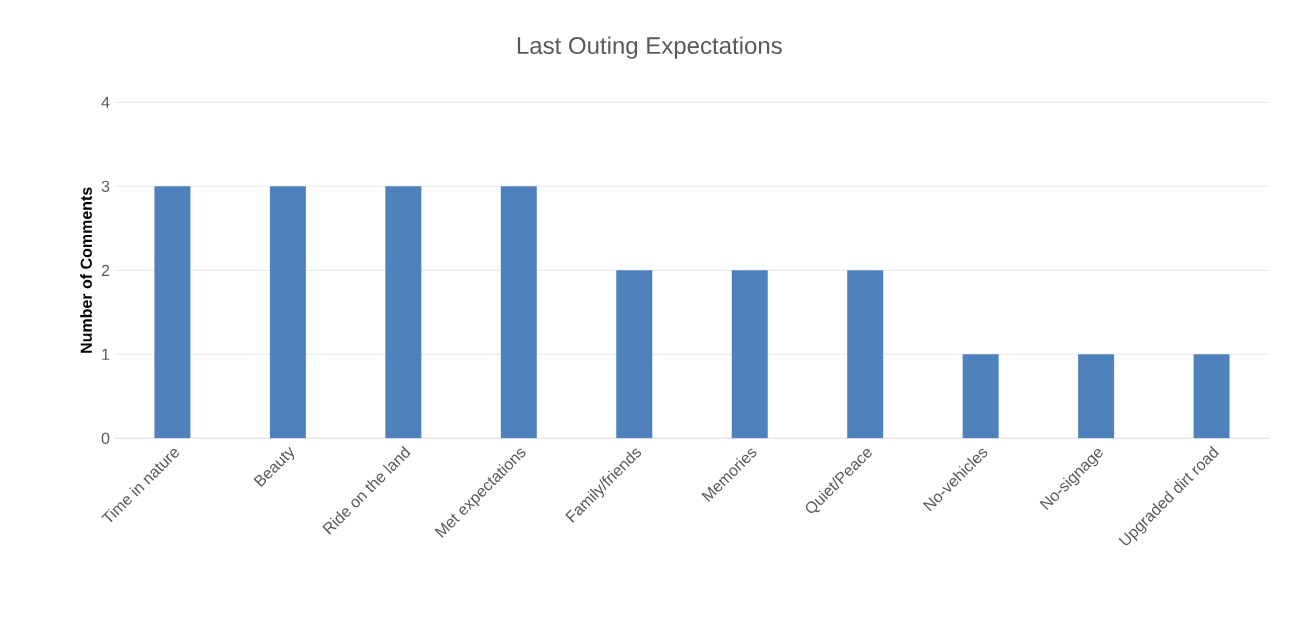  I want to click on y-tick-label: 2, so click(105, 270).